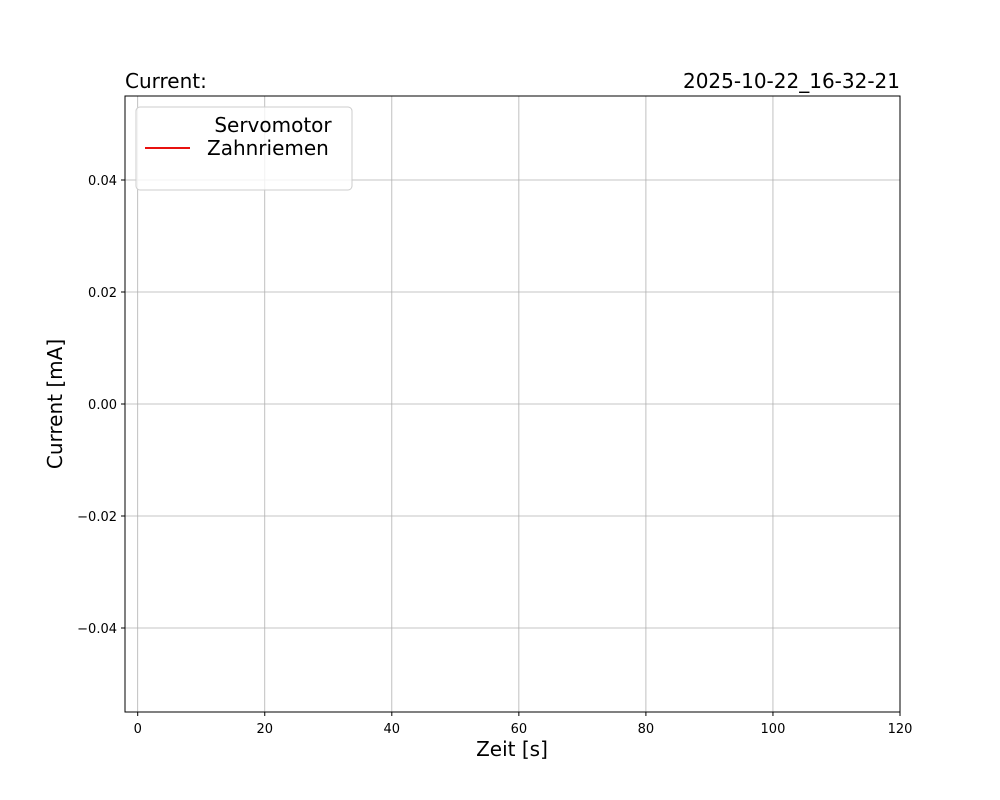 Image resolution: width=1000 pixels, height=800 pixels. Describe the element at coordinates (392, 729) in the screenshot. I see `x-tick-label: 40` at that location.